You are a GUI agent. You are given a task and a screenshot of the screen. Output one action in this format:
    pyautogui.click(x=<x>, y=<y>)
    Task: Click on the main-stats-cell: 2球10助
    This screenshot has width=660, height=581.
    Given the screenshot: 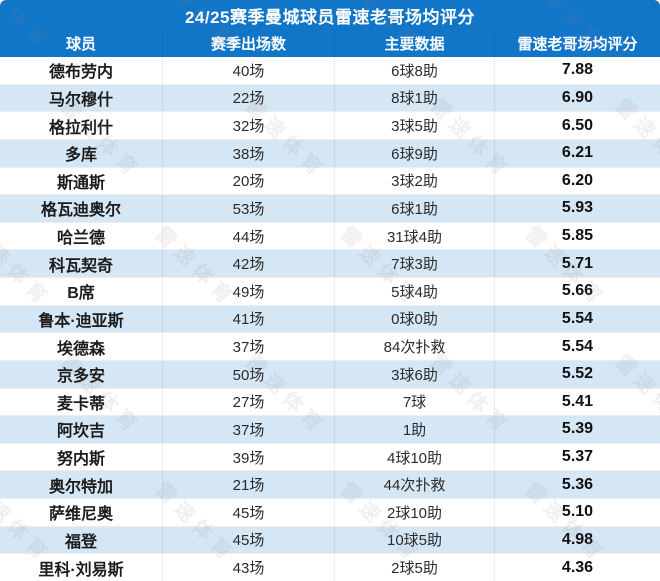 What is the action you would take?
    pyautogui.click(x=415, y=512)
    